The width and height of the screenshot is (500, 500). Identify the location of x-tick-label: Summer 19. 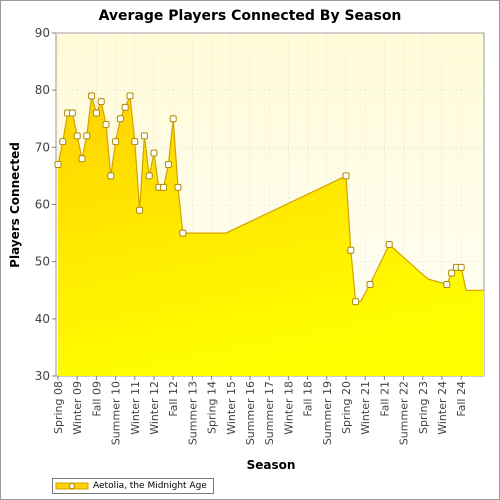
(327, 413).